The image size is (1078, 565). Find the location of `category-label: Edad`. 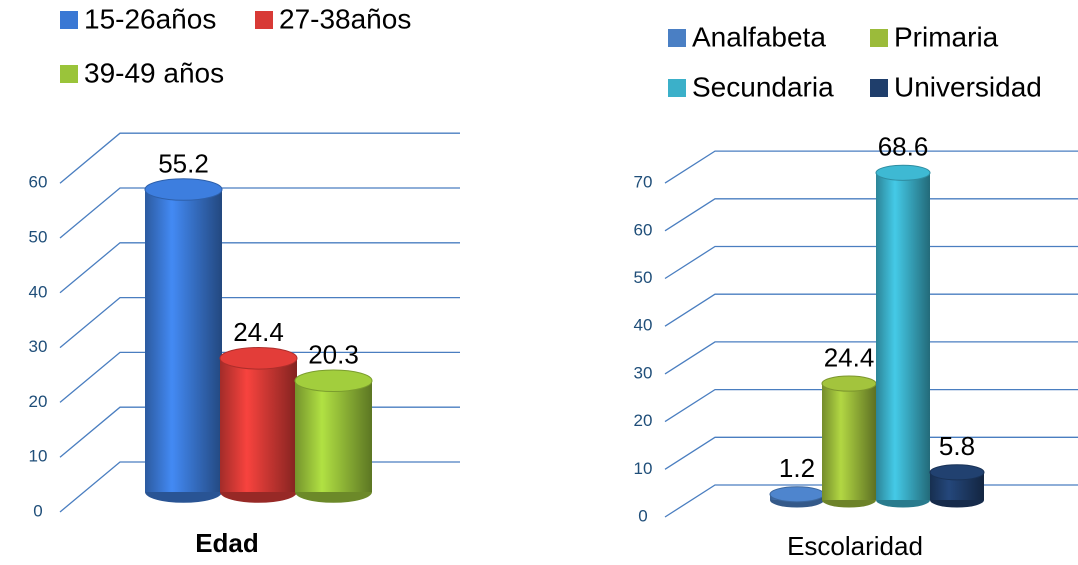

category-label: Edad is located at coordinates (227, 543).